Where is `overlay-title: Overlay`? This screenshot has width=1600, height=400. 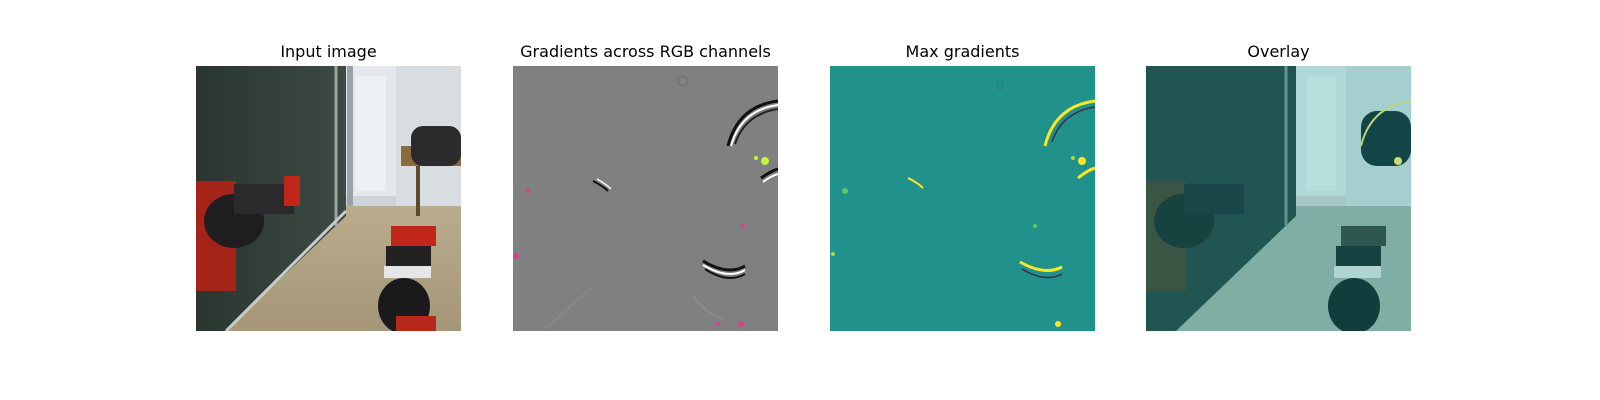 overlay-title: Overlay is located at coordinates (1278, 51).